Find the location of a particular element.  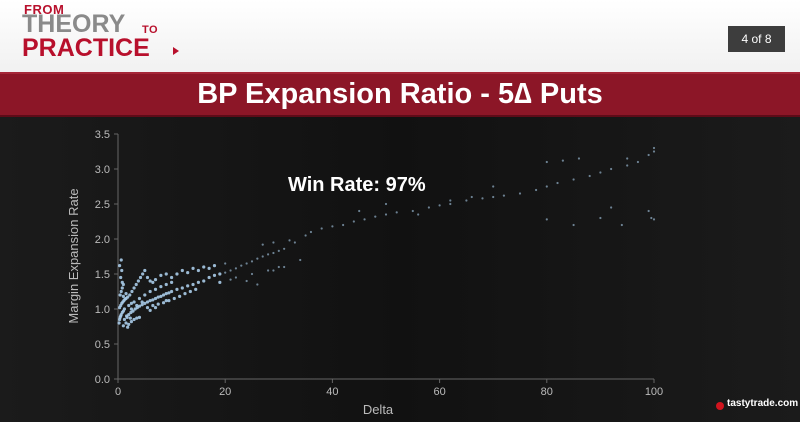

brand-text: tastytrade.com is located at coordinates (763, 403).